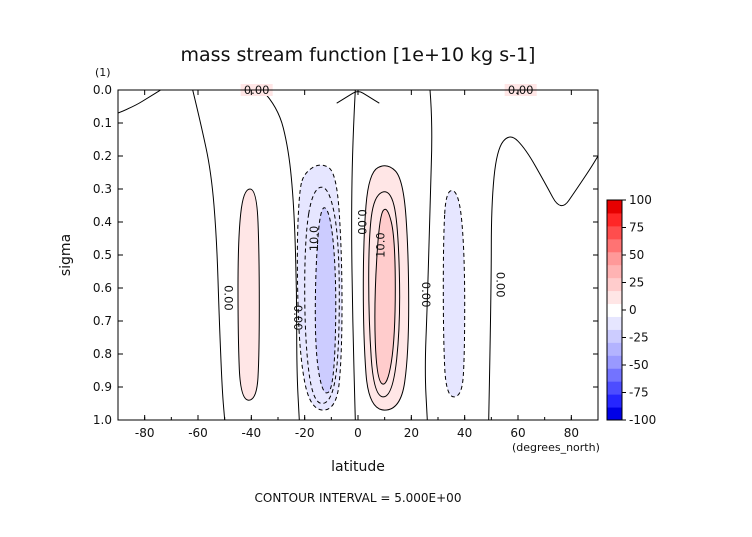  I want to click on x-tick-label-0: -80, so click(145, 433).